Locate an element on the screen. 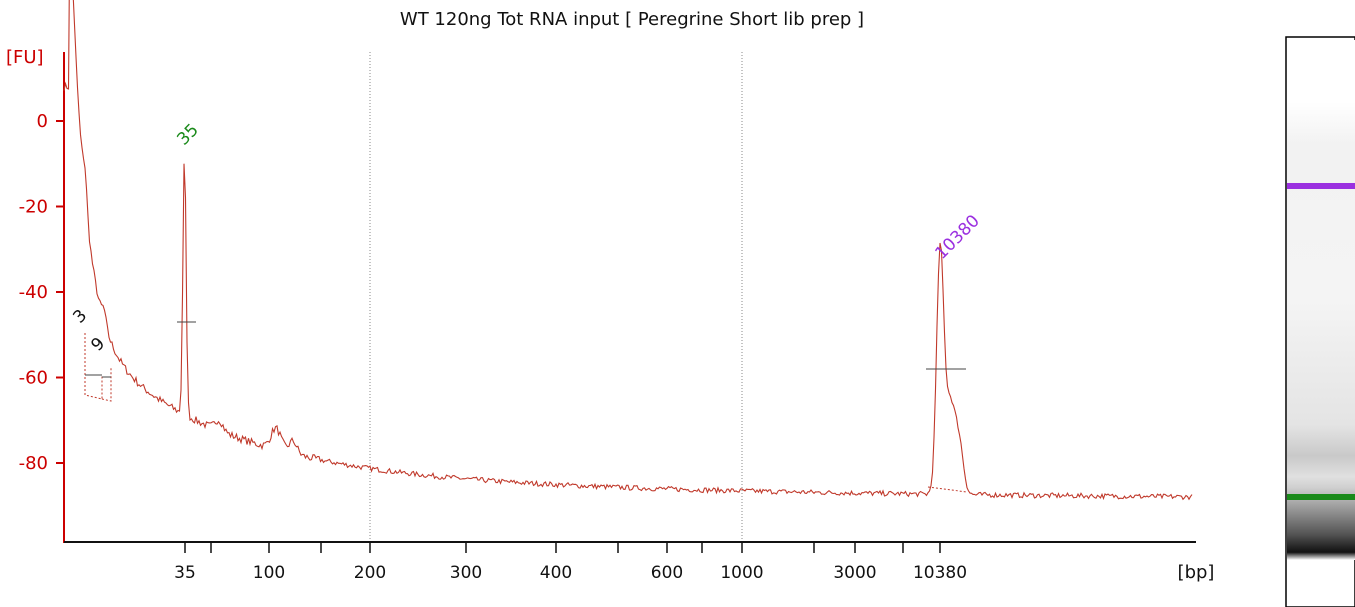 The width and height of the screenshot is (1355, 607). peak-width-markers is located at coordinates (525, 349).